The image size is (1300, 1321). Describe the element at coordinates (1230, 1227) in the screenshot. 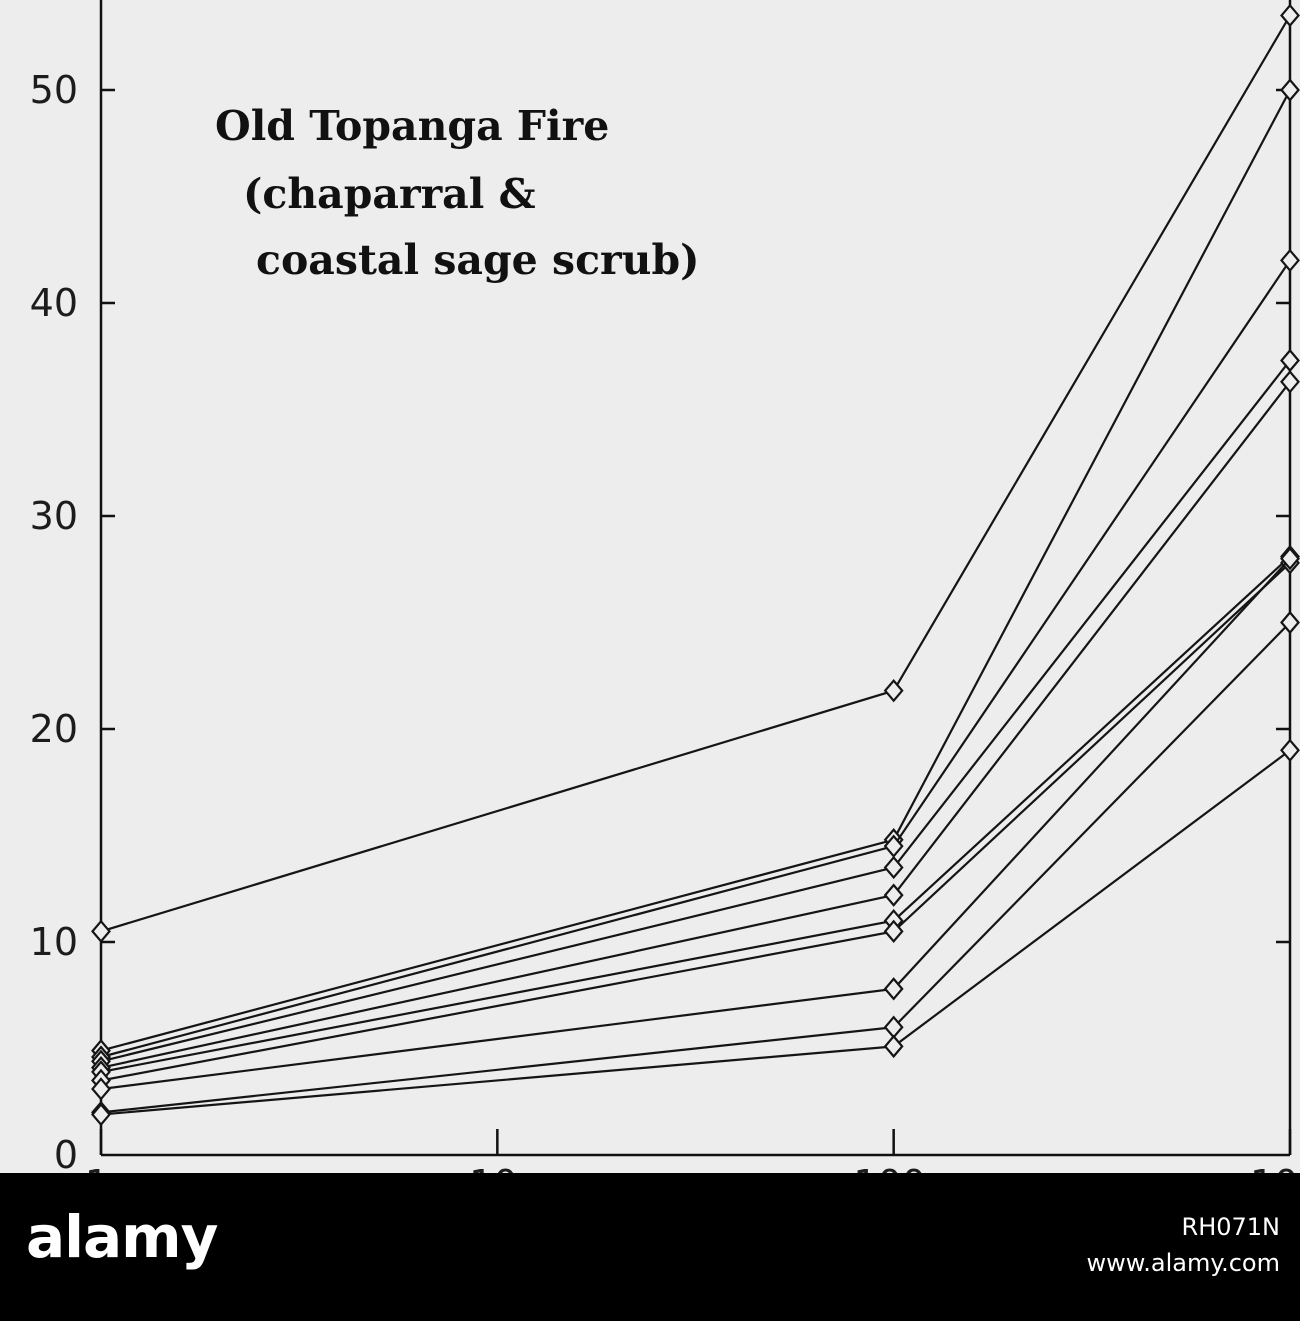

I see `image-id: RH071N` at that location.